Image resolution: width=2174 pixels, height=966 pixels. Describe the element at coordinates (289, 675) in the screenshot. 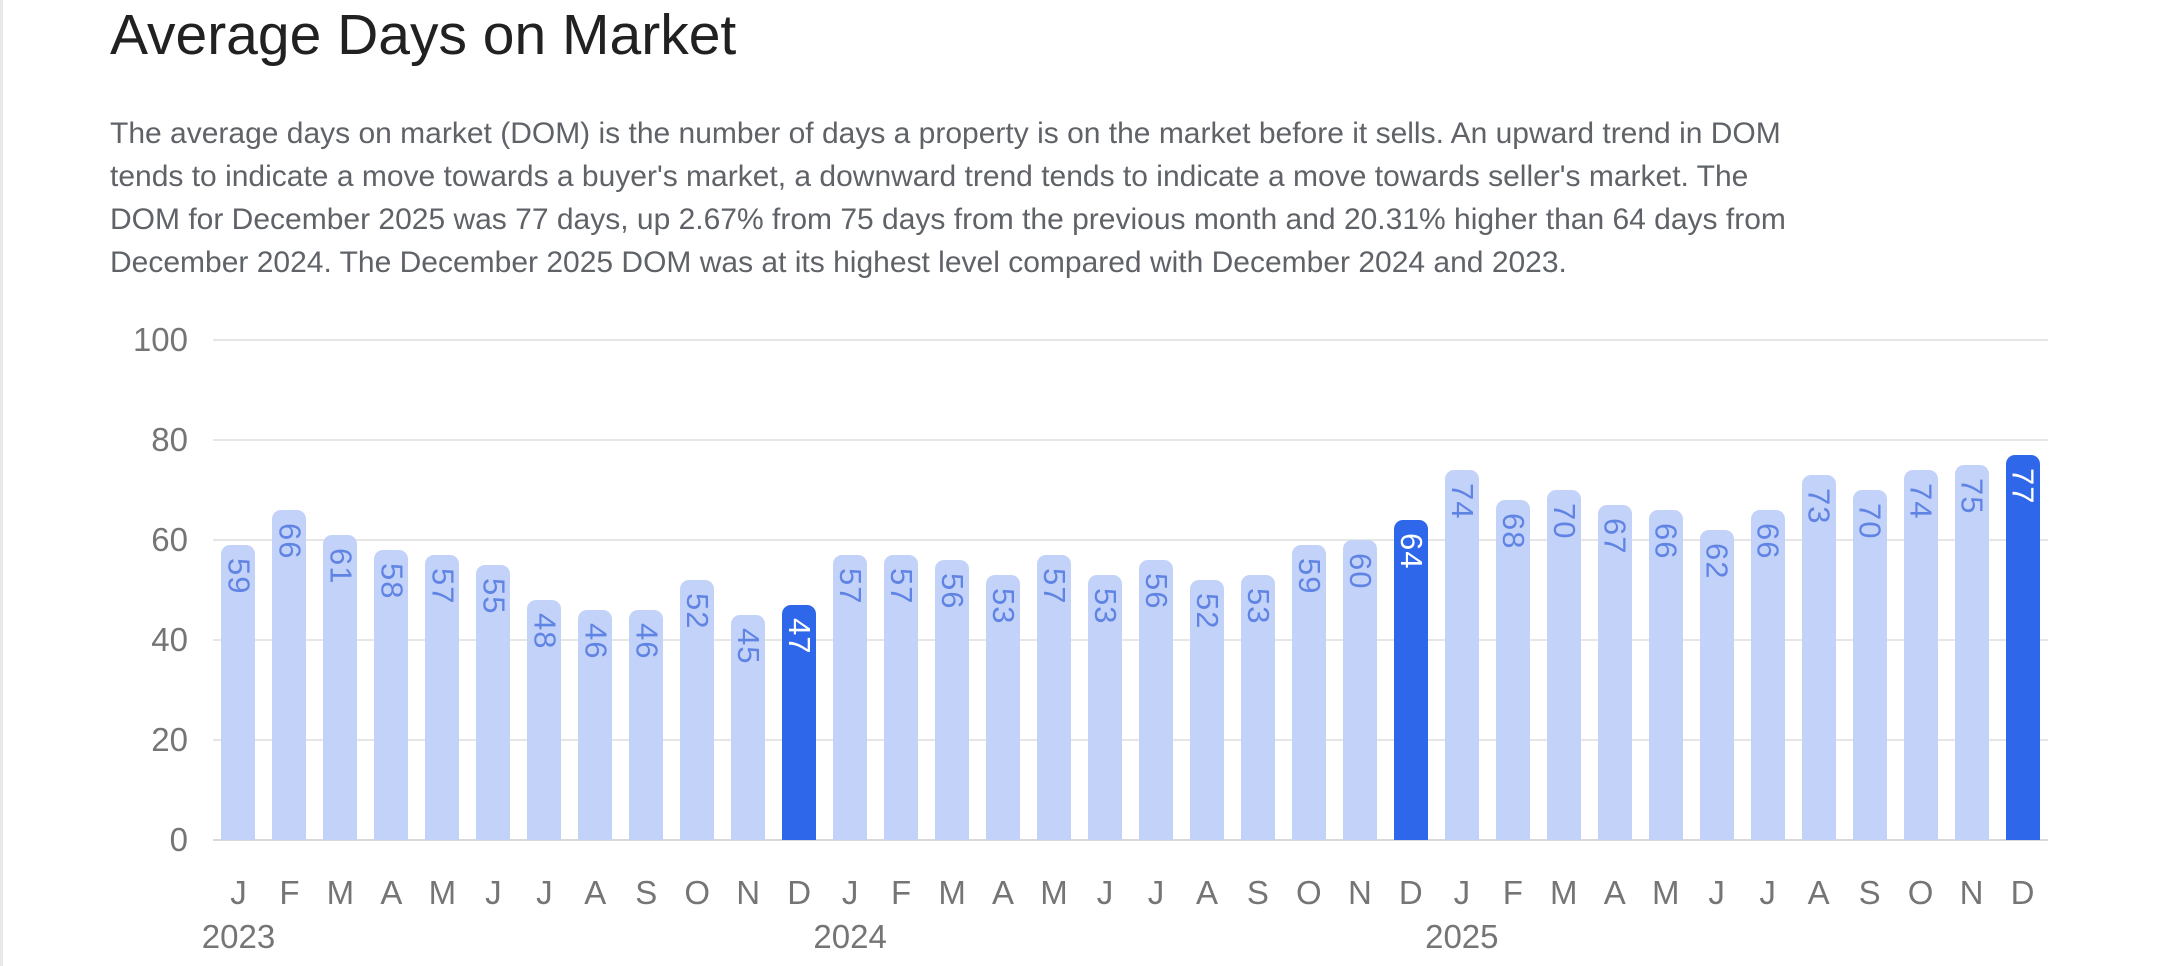

I see `bar-F-1: 66` at that location.